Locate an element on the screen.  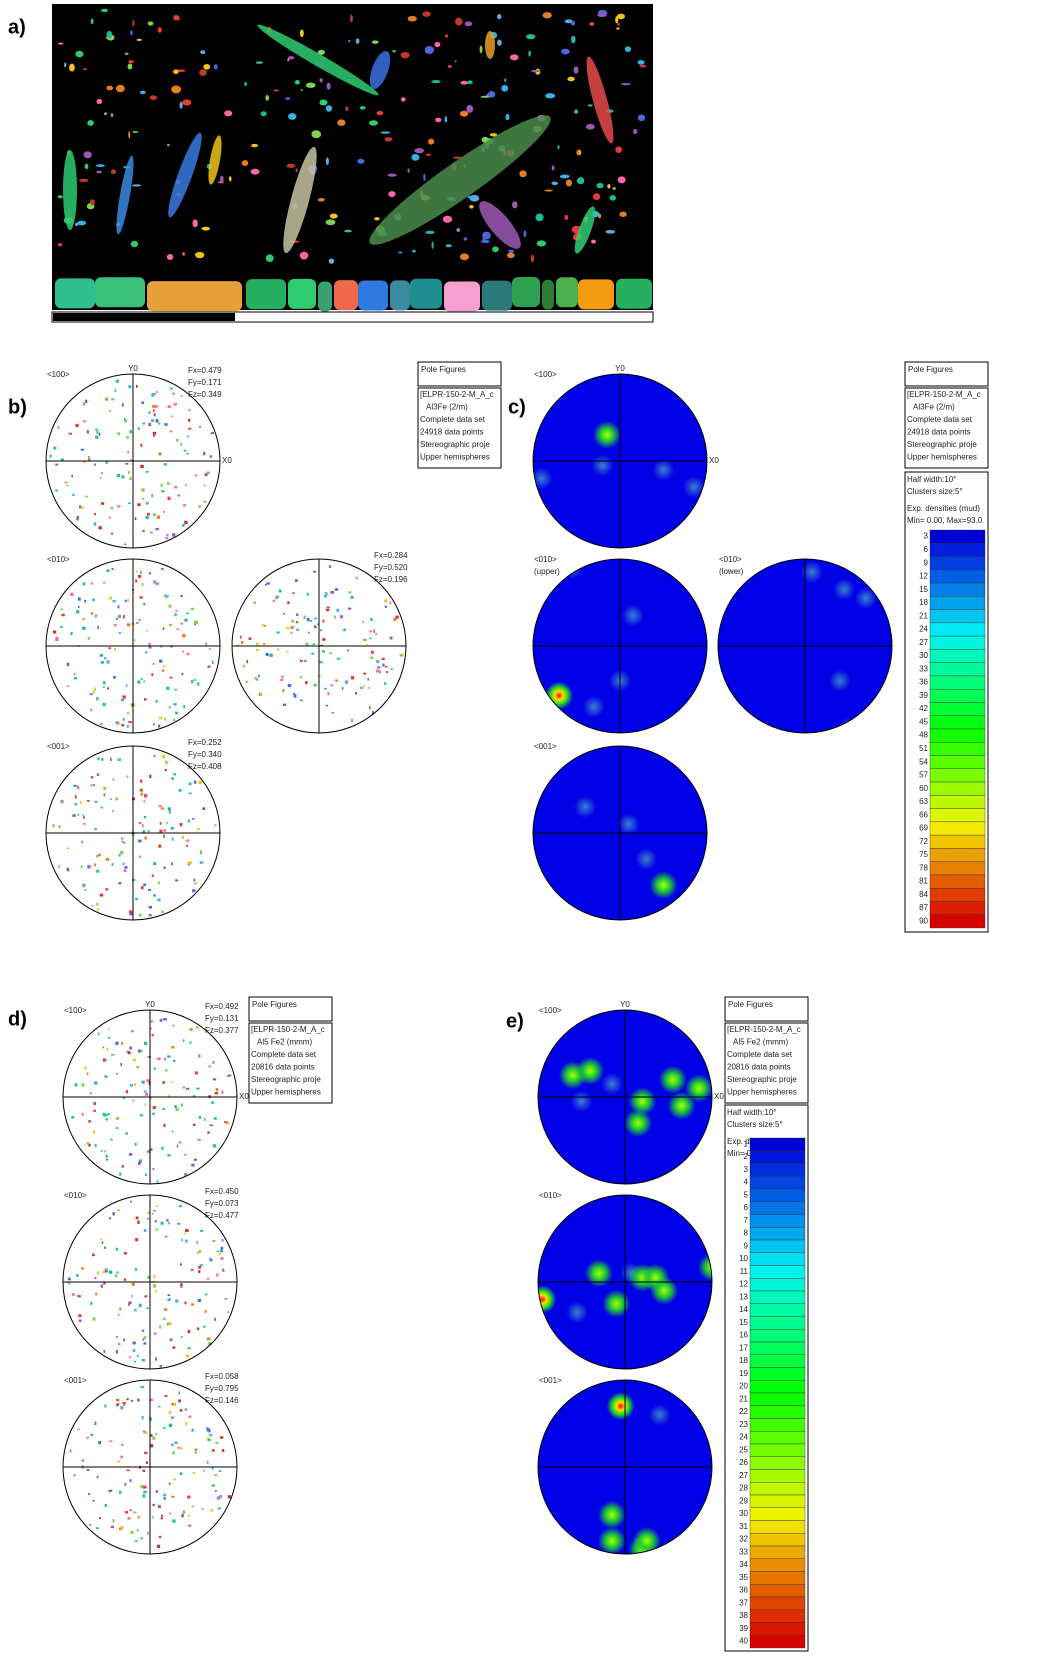
colorbar-label: 36 is located at coordinates (743, 1590).